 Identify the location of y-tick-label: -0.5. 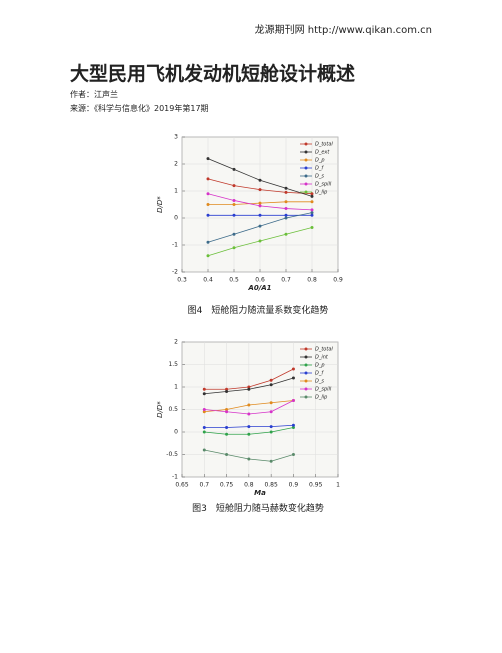
(172, 454).